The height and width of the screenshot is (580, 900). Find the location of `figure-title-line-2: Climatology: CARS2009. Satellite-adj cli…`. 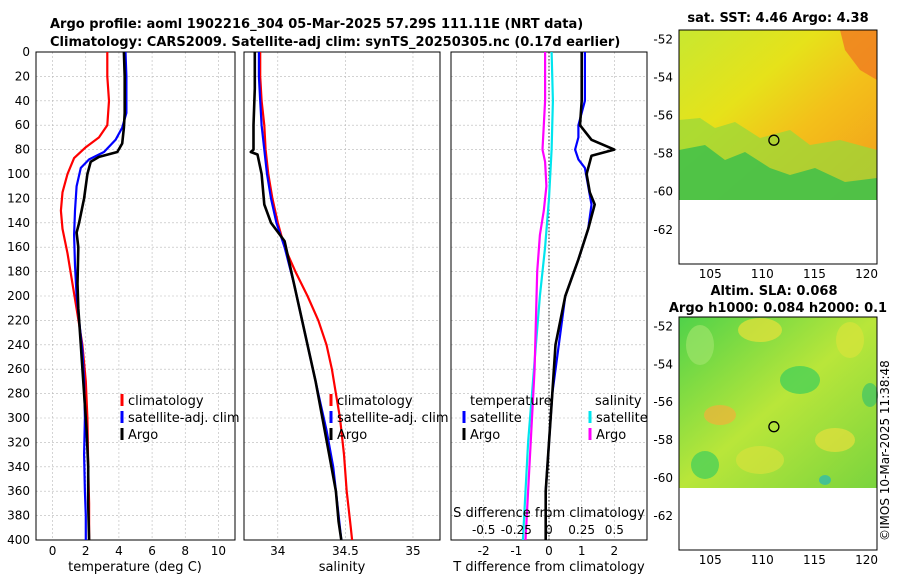

figure-title-line-2: Climatology: CARS2009. Satellite-adj cli… is located at coordinates (335, 42).